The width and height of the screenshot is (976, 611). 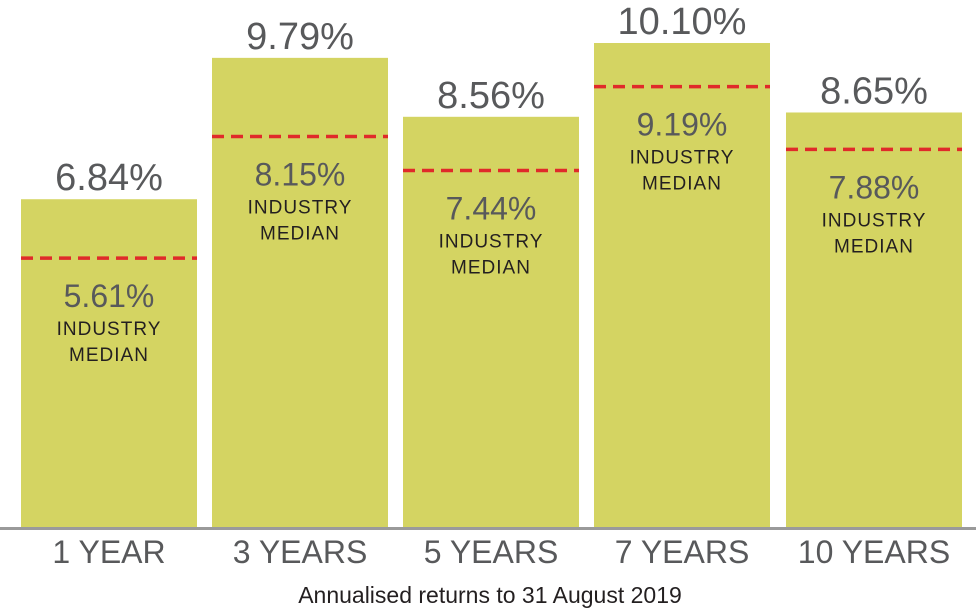 What do you see at coordinates (109, 329) in the screenshot?
I see `median-caption-line1-1: INDUSTRY` at bounding box center [109, 329].